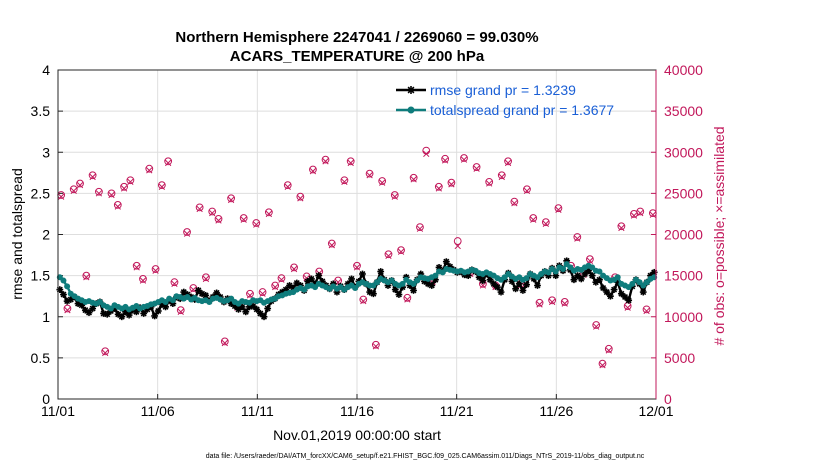 The width and height of the screenshot is (830, 470). What do you see at coordinates (46, 70) in the screenshot?
I see `y-tick-label: 4` at bounding box center [46, 70].